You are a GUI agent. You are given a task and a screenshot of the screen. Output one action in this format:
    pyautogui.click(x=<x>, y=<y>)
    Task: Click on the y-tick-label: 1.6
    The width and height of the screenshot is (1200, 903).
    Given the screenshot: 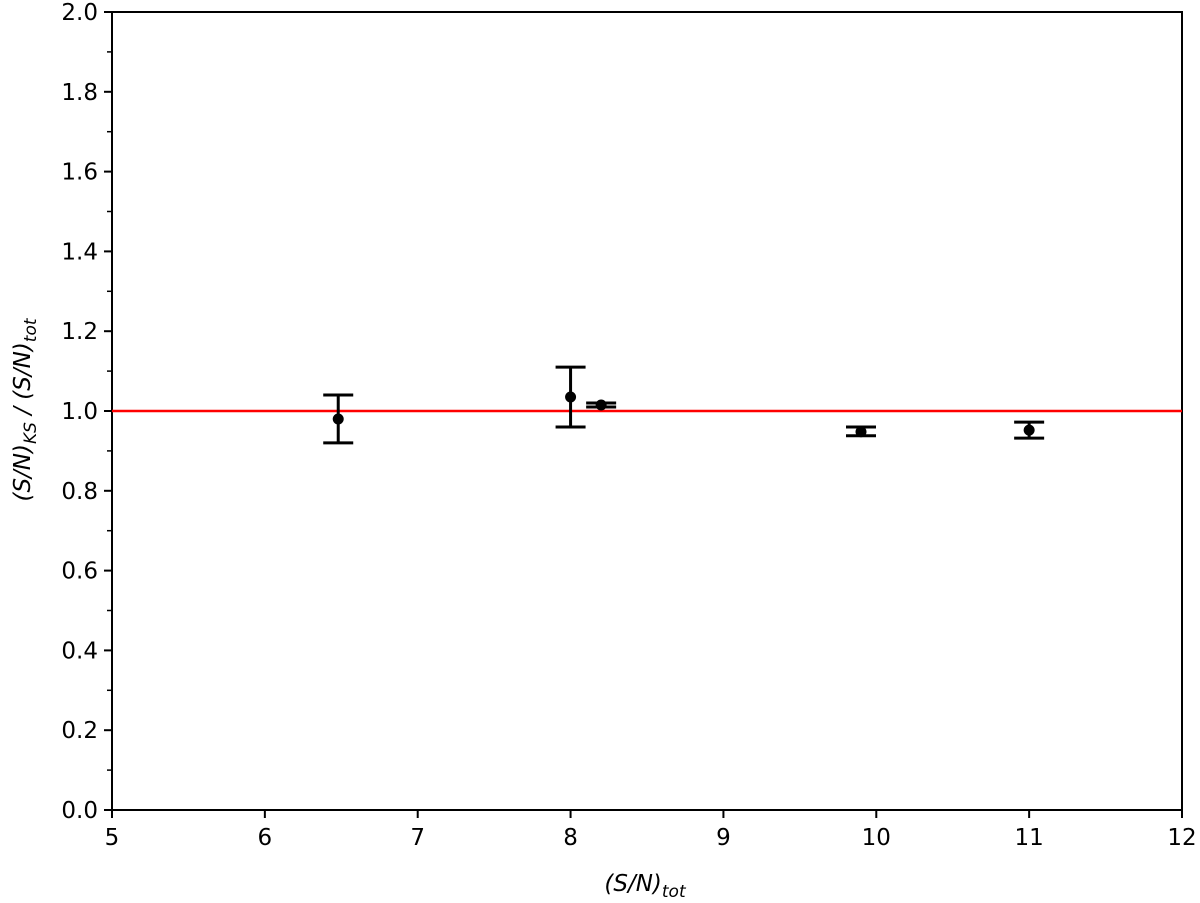 What is the action you would take?
    pyautogui.click(x=79, y=173)
    